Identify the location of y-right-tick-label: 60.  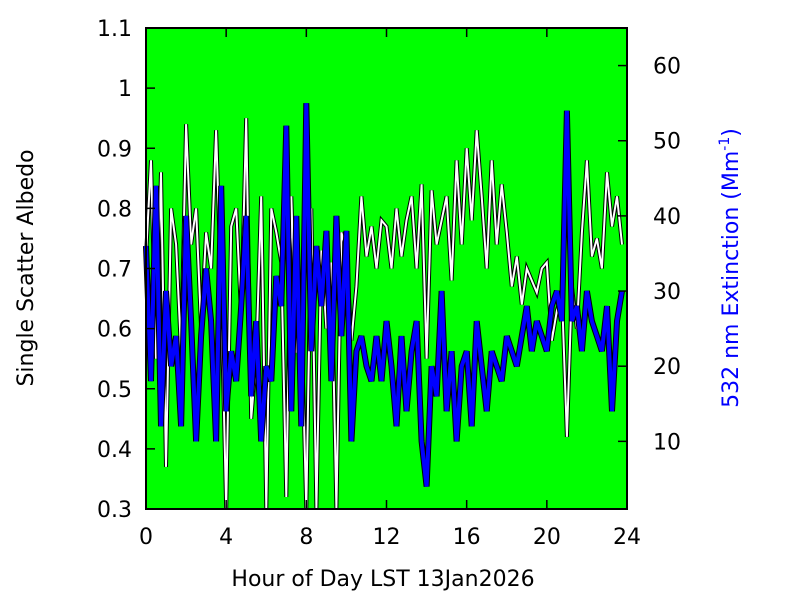
(667, 67).